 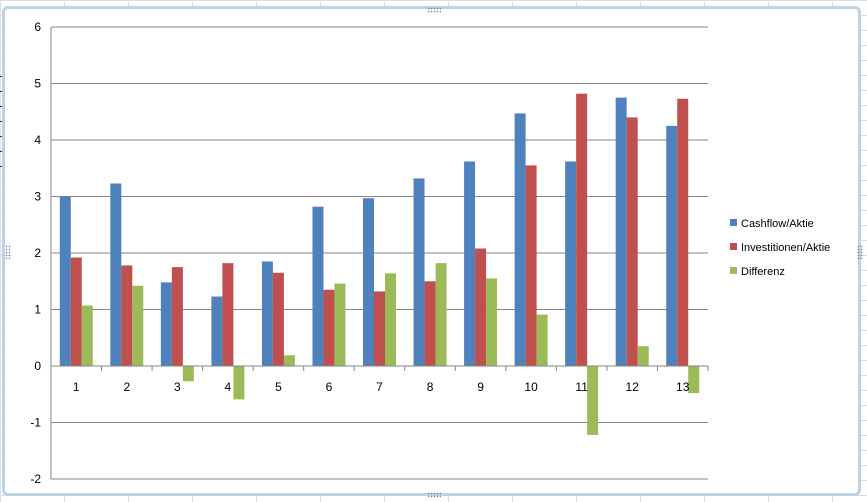 I want to click on x-tick-label: 9, so click(x=480, y=387).